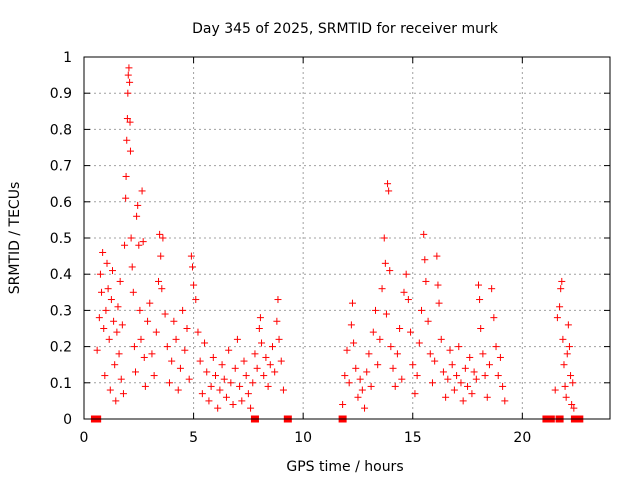  What do you see at coordinates (344, 467) in the screenshot?
I see `x-axis-title: GPS time / hours` at bounding box center [344, 467].